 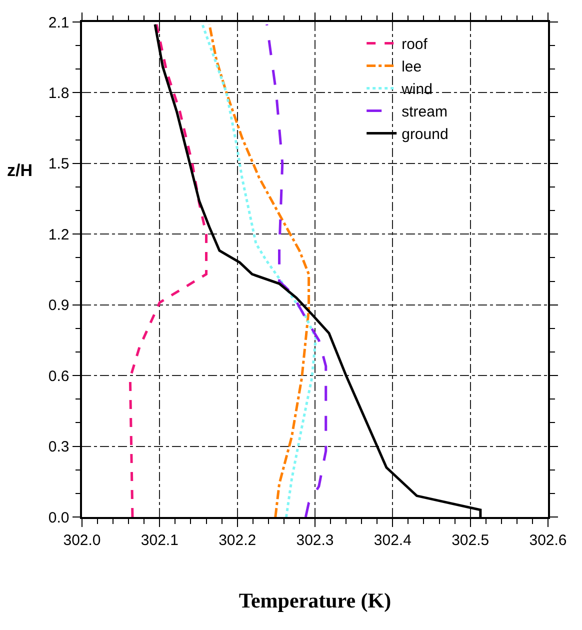 I want to click on y-tick-label: 0.0, so click(x=59, y=517).